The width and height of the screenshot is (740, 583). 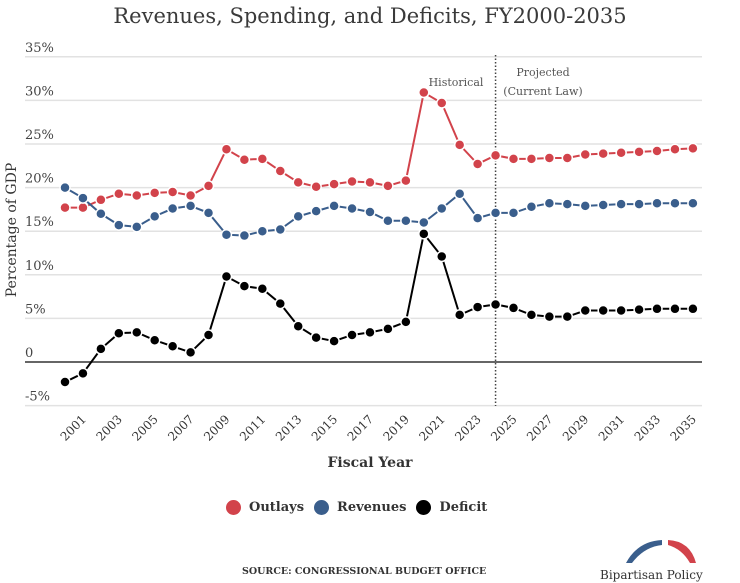 I want to click on y-tick-label: -5%, so click(x=37, y=397).